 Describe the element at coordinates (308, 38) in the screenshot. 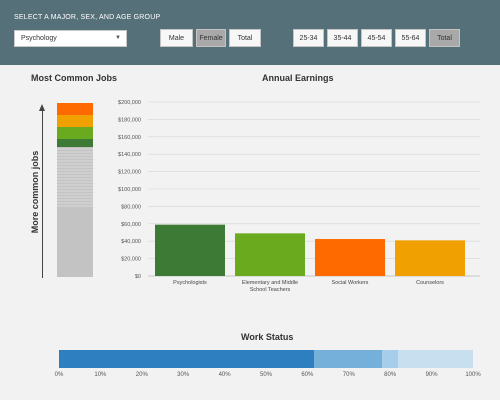

I see `age-button-25-34: 25-34` at that location.